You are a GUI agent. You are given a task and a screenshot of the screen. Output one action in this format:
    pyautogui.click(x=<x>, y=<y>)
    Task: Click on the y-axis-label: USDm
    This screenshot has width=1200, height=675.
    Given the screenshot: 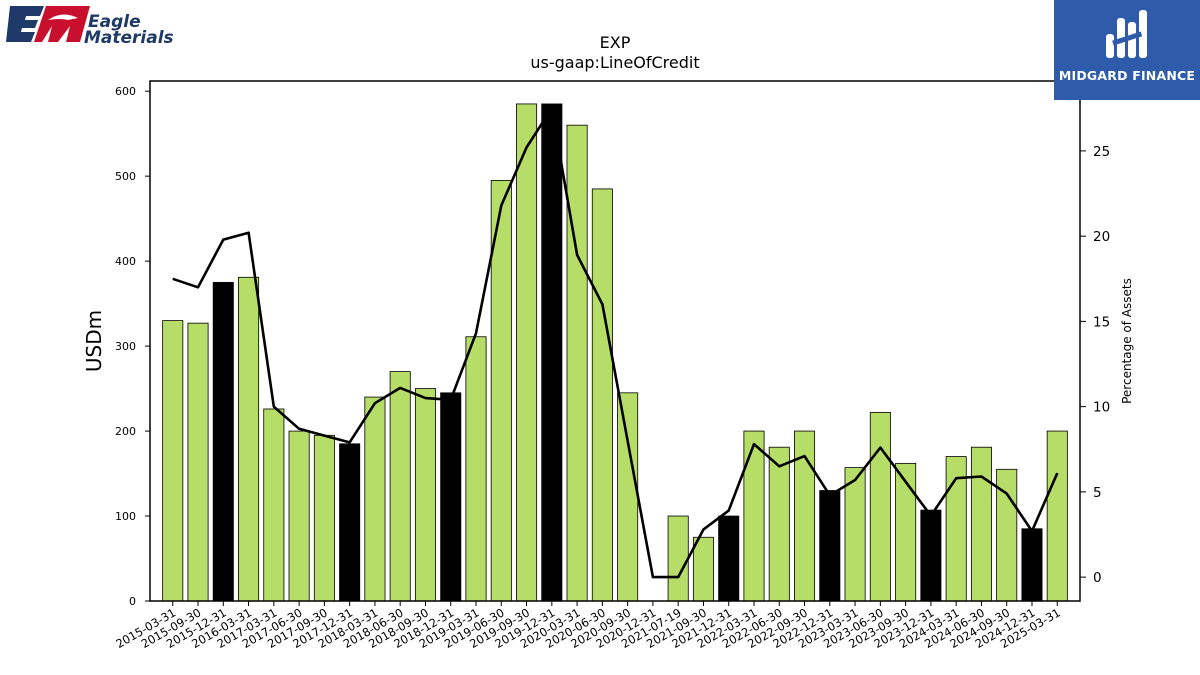 What is the action you would take?
    pyautogui.click(x=94, y=341)
    